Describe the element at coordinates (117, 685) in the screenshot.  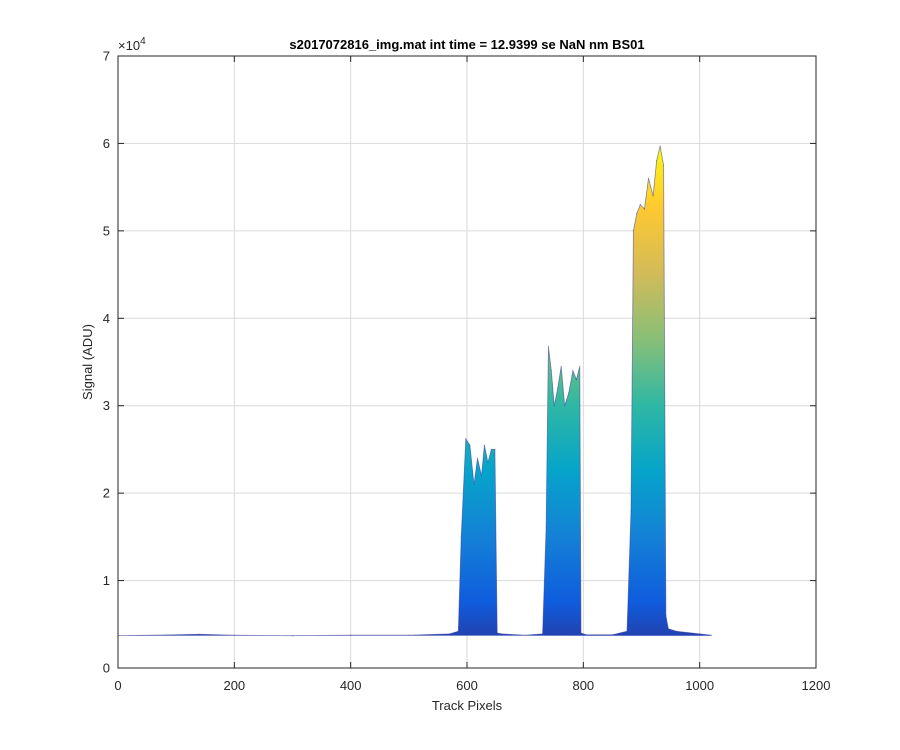
I see `x-tick-label: 0` at that location.